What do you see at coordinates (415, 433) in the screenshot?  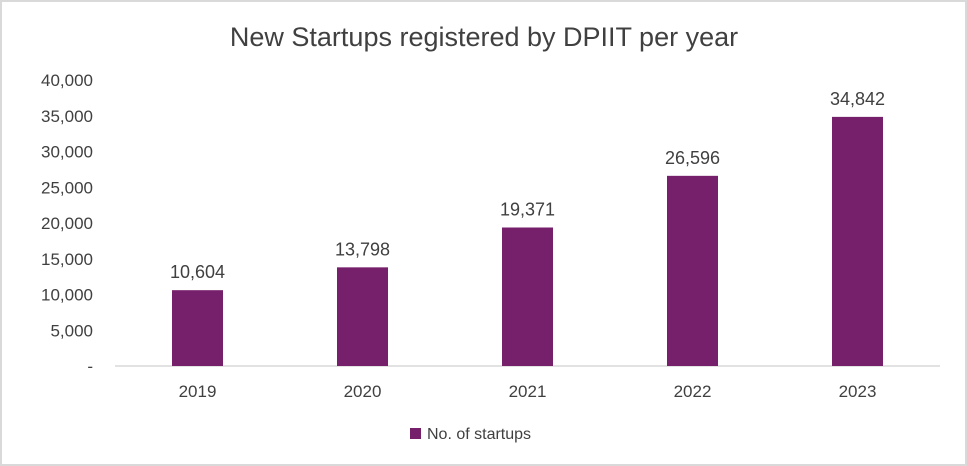 I see `legend-swatch` at bounding box center [415, 433].